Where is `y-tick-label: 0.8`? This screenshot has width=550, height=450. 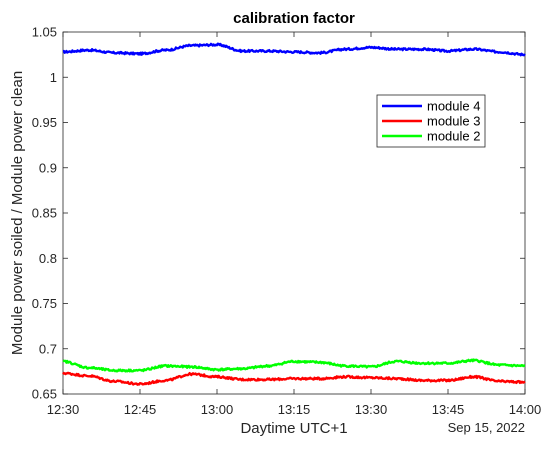
y-tick-label: 0.8 is located at coordinates (48, 258).